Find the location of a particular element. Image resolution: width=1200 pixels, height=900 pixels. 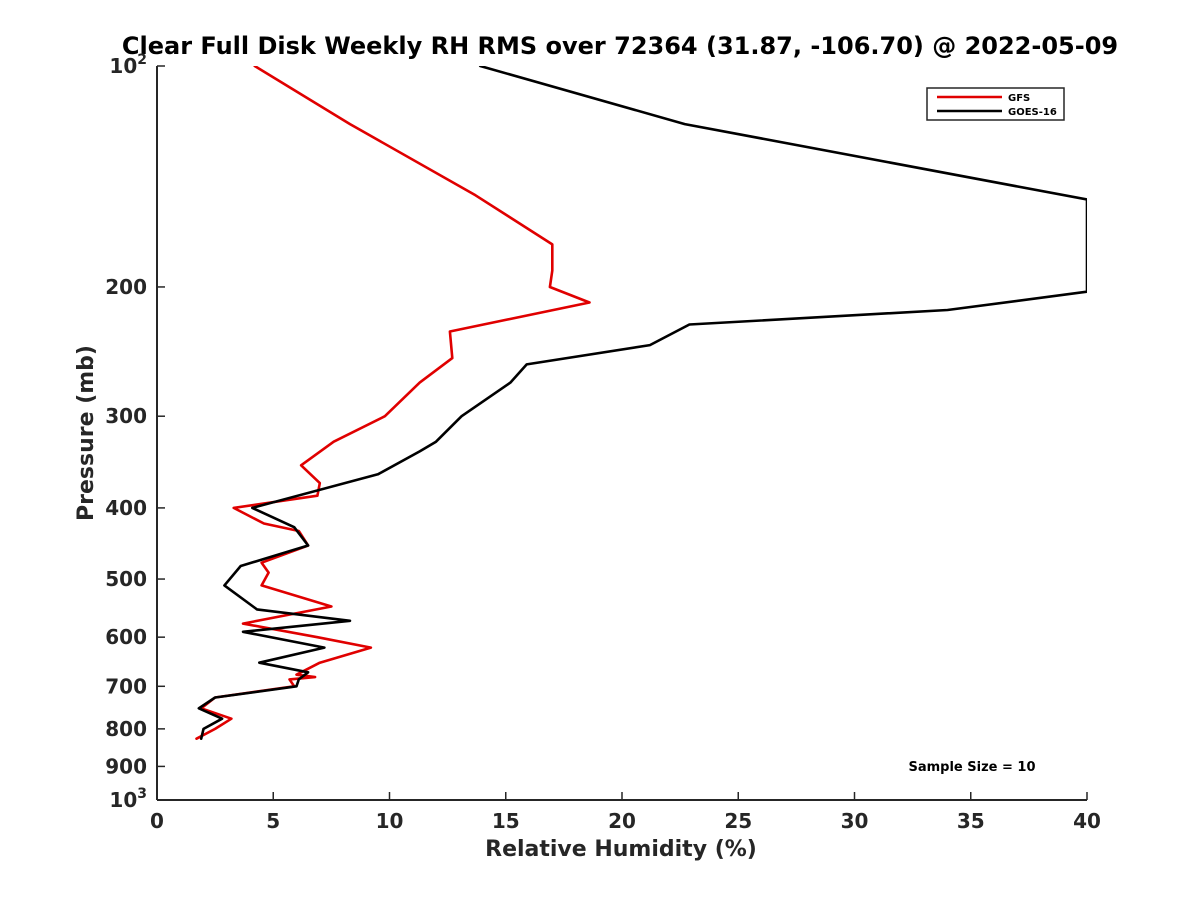

legend-goes16-label: GOES-16 is located at coordinates (1032, 112).